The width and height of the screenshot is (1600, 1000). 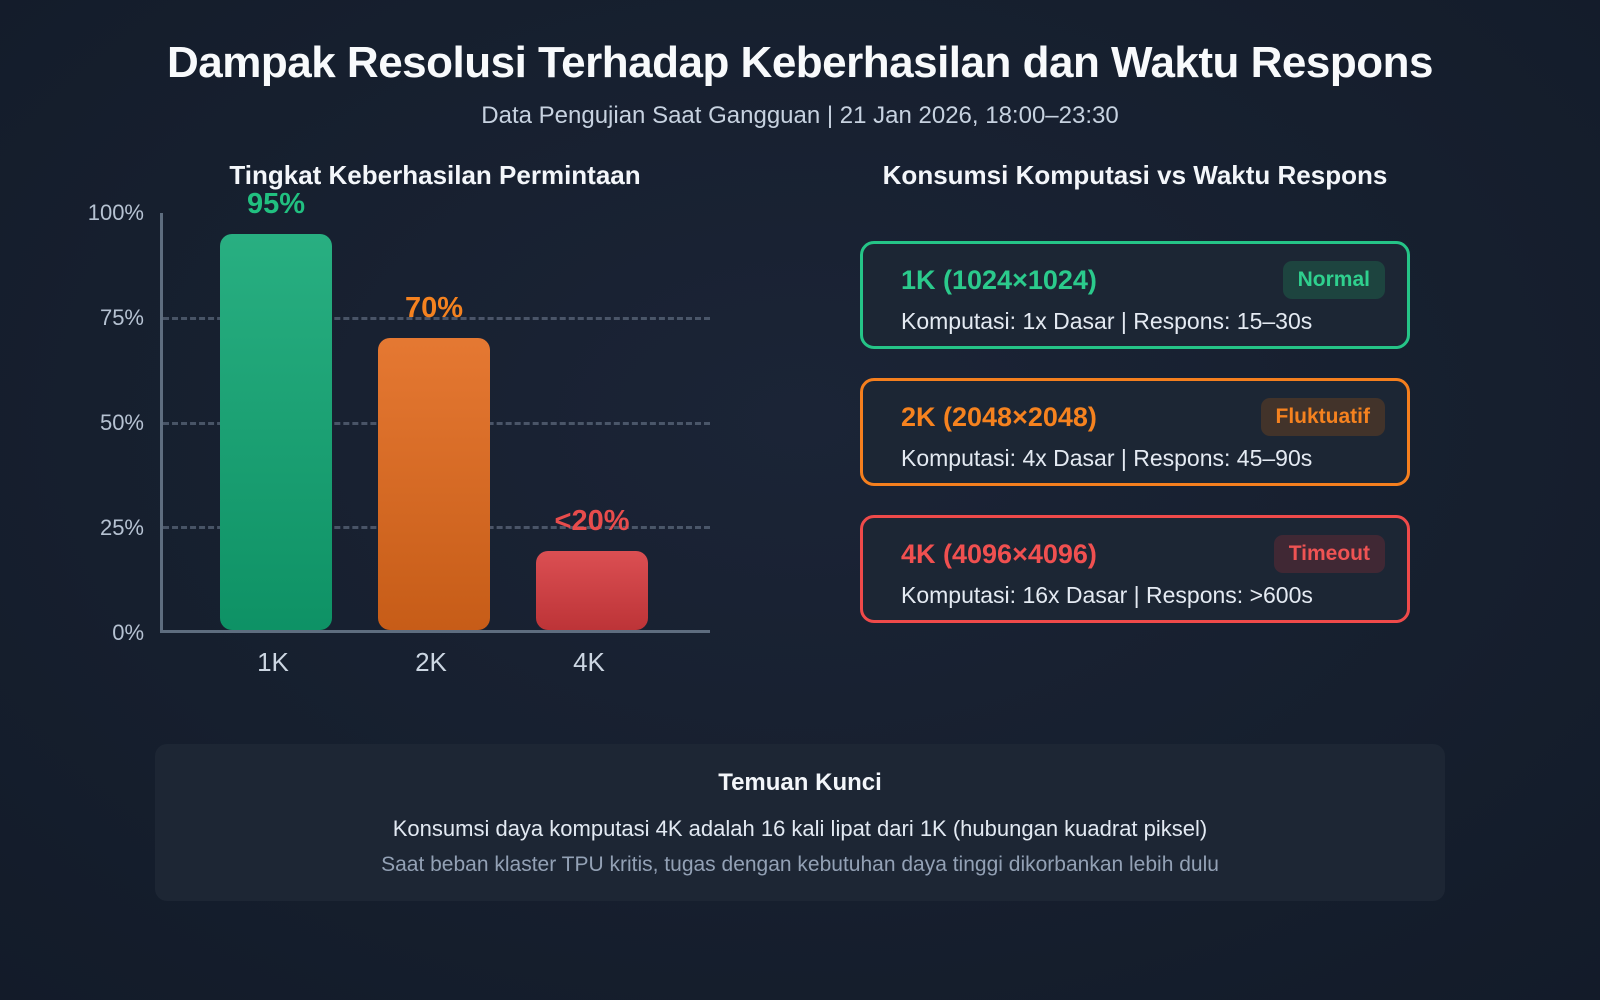 I want to click on bar-value-2k: 70%, so click(x=434, y=308).